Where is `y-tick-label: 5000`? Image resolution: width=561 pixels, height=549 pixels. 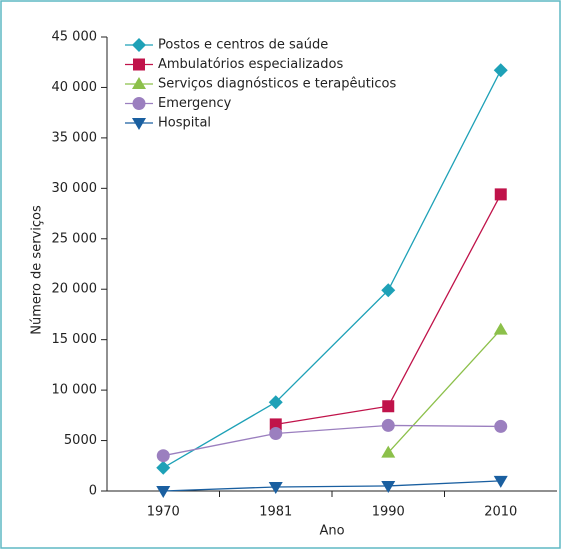 y-tick-label: 5000 is located at coordinates (80, 440).